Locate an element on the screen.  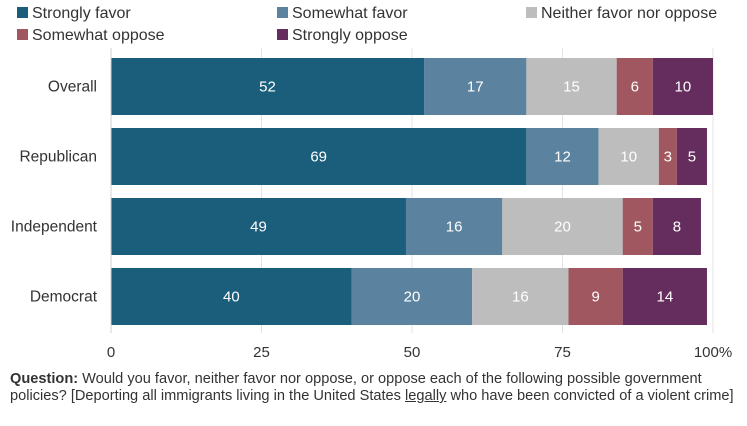
legend-label-neither-favor-nor-oppose: Neither favor nor oppose is located at coordinates (629, 13).